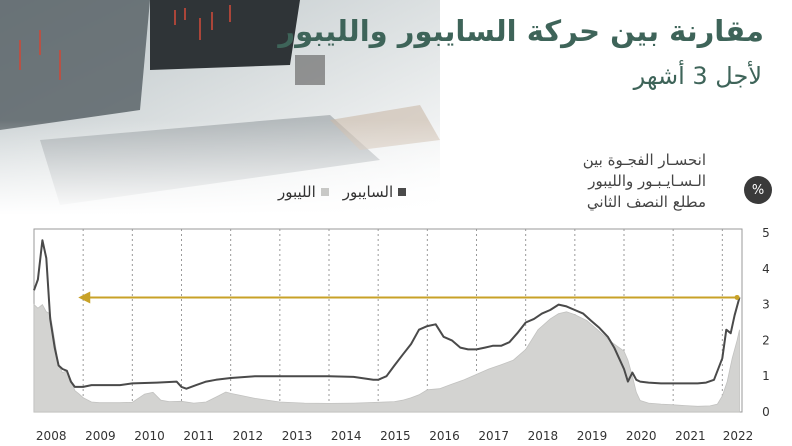 This screenshot has width=792, height=446. I want to click on legend-item-libor: الليبور, so click(303, 192).